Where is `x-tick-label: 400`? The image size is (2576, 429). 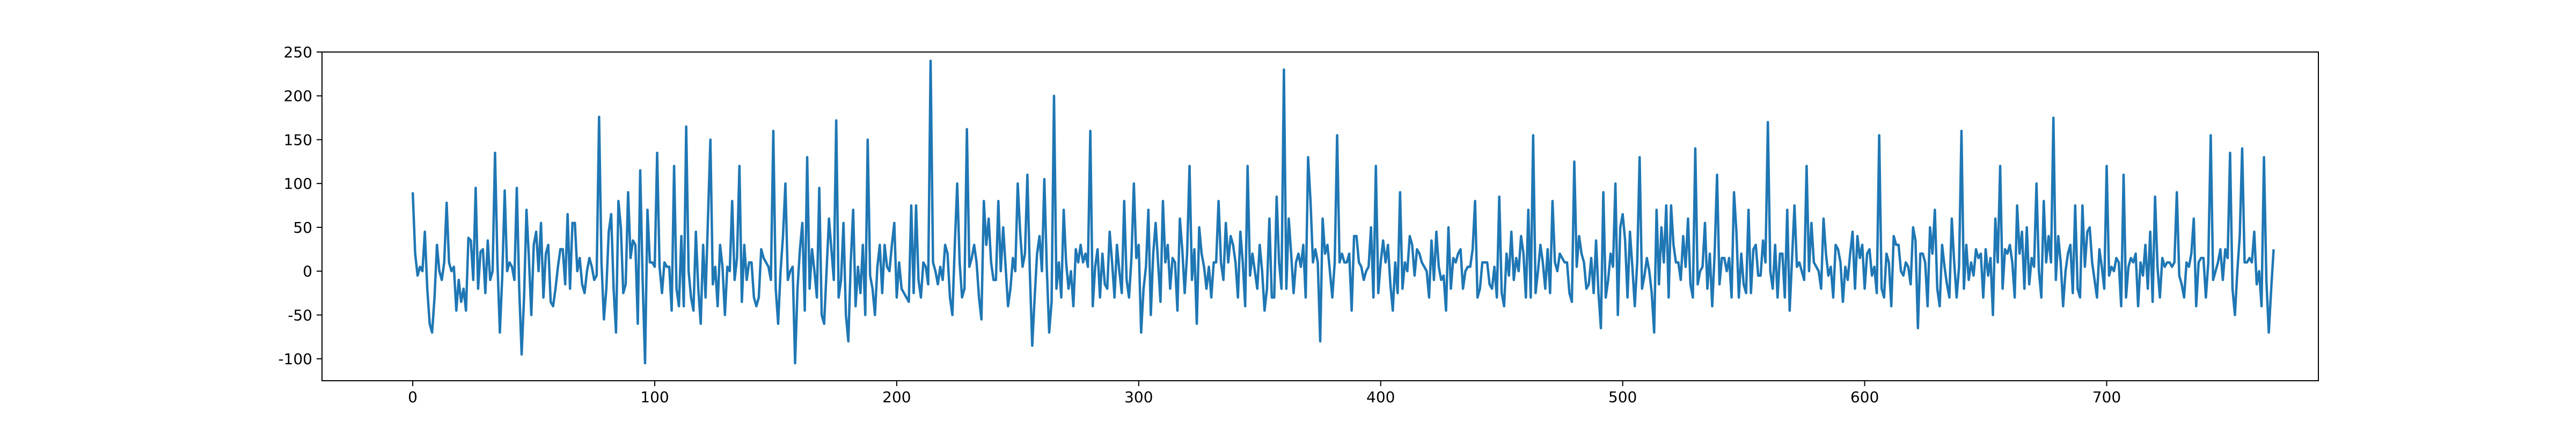
x-tick-label: 400 is located at coordinates (1380, 397).